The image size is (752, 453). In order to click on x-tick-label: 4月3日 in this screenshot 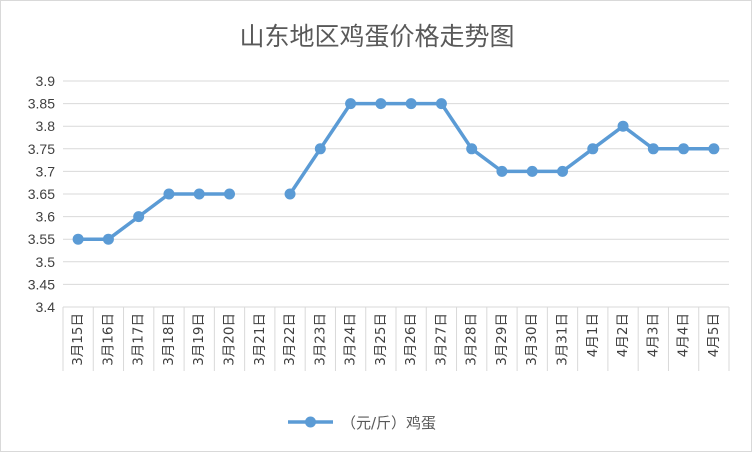, I will do `click(653, 335)`.